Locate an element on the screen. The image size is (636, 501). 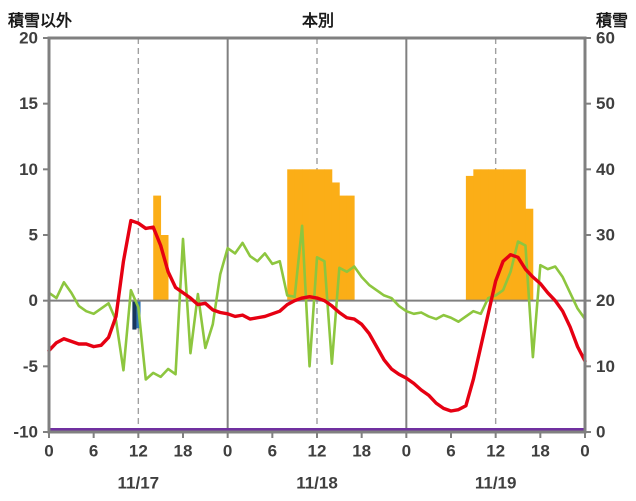
right-axis-tick-label: 20 is located at coordinates (605, 300).